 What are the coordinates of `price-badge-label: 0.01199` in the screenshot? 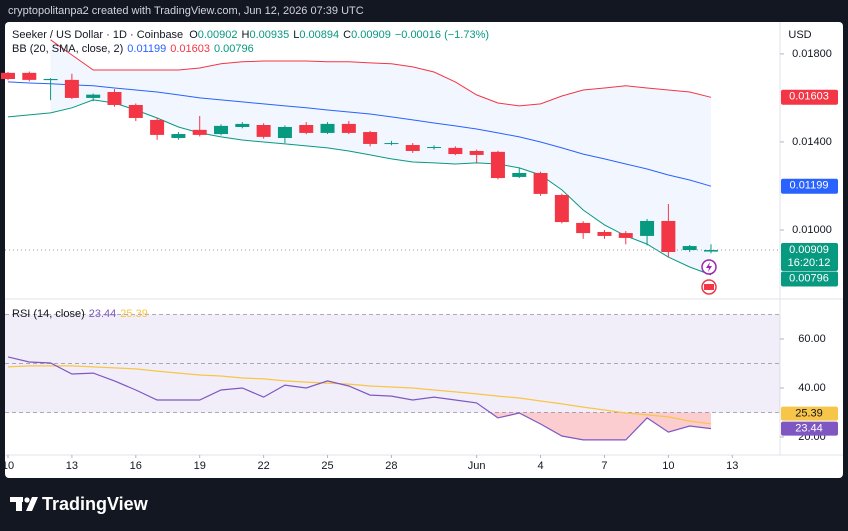 It's located at (809, 186).